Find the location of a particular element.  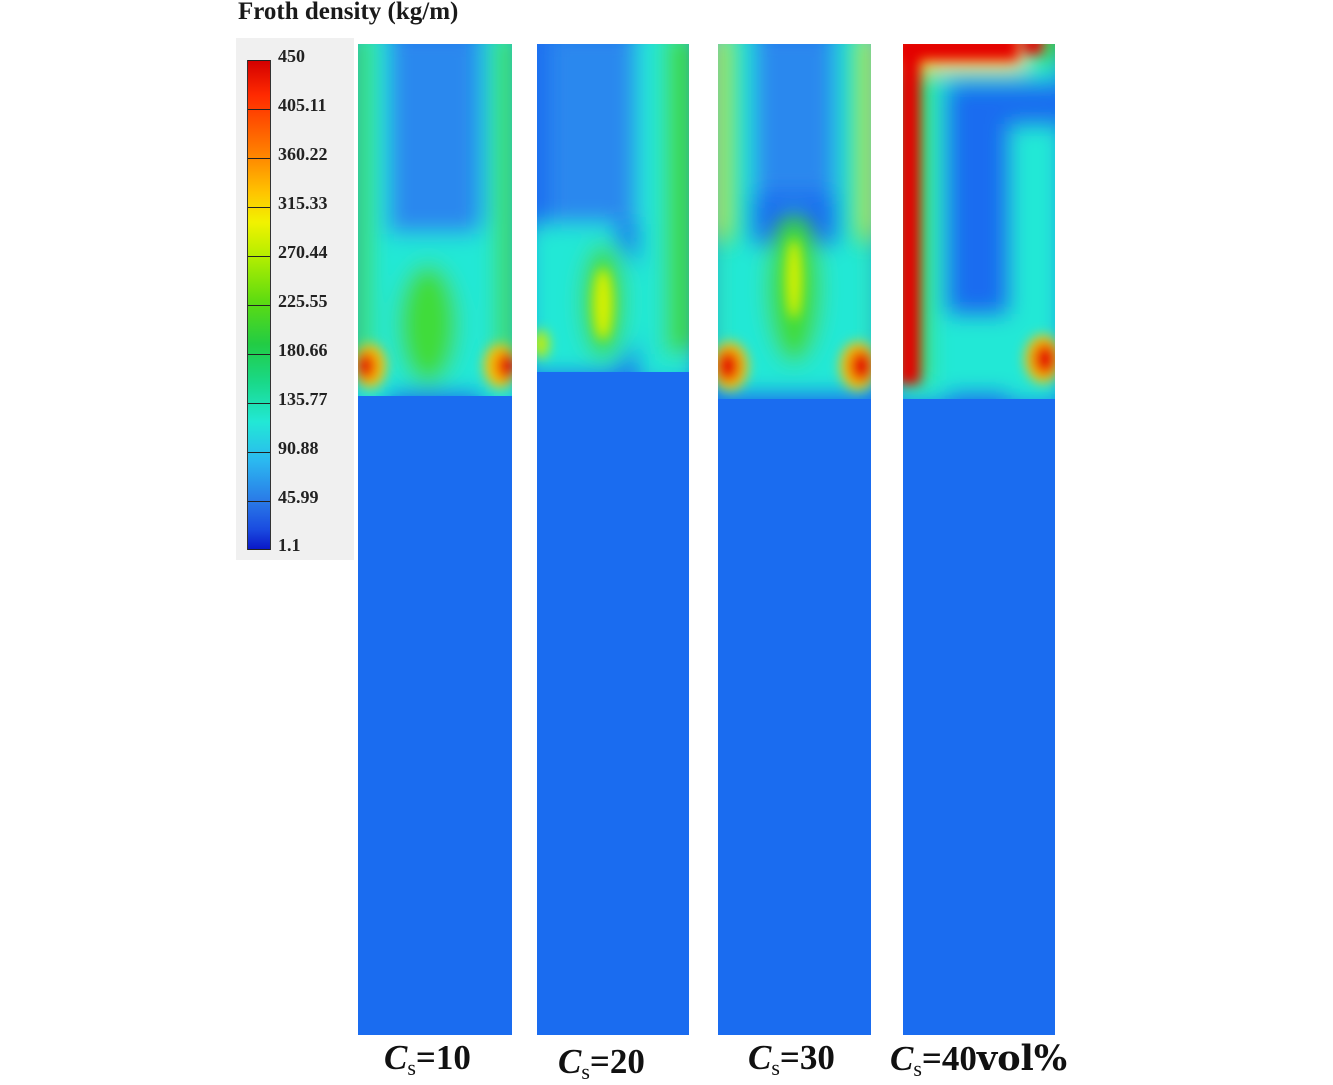

colorbar-tick-label: 1.1 is located at coordinates (289, 545).